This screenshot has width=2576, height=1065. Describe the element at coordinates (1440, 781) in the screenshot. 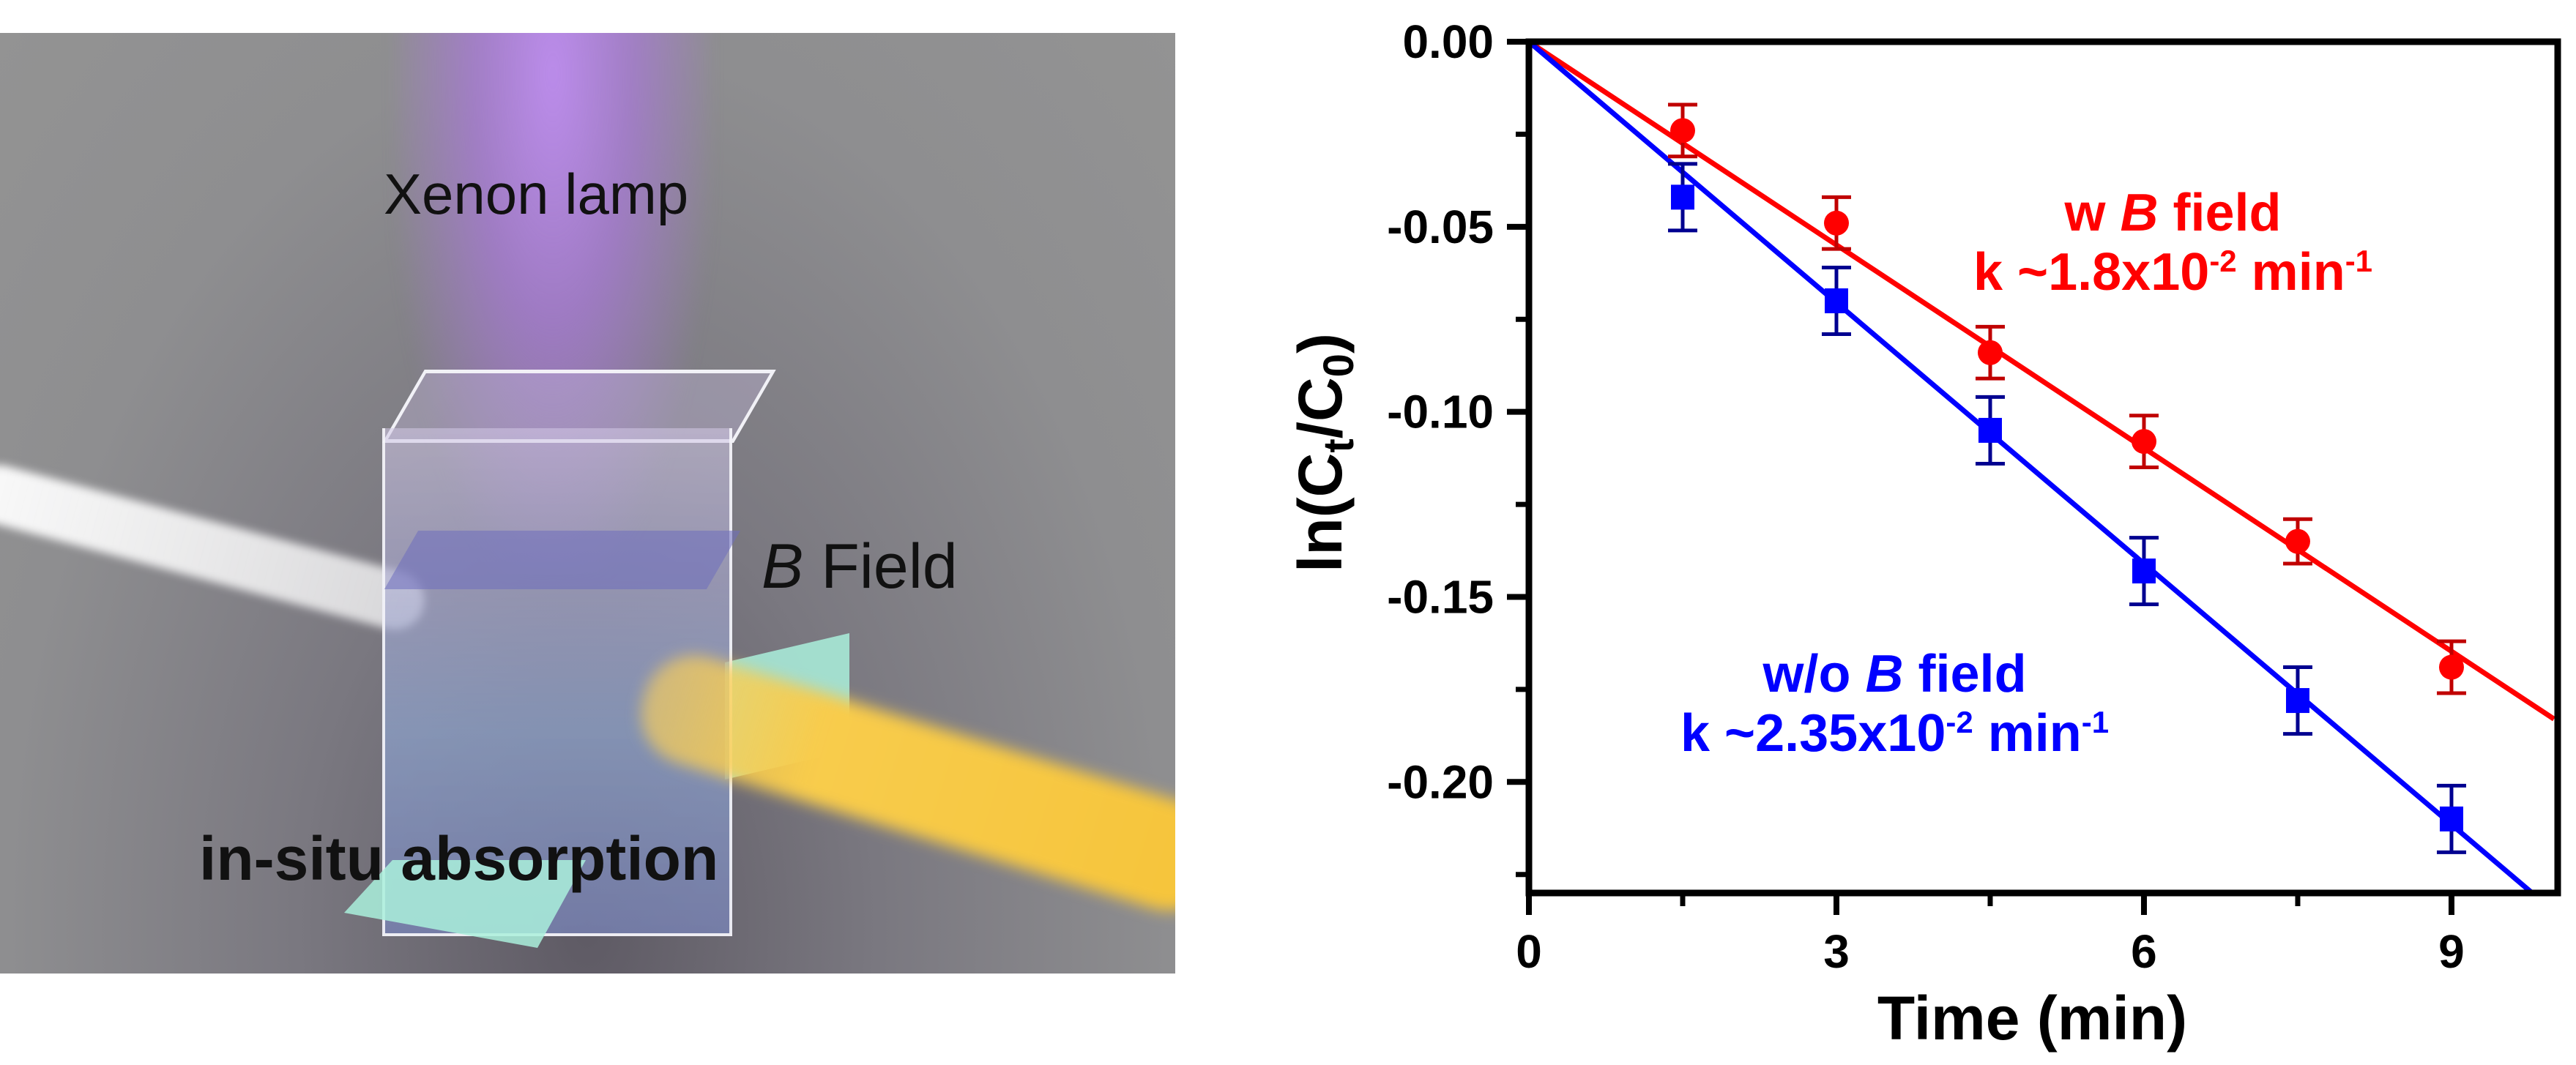

I see `y-tick-label: -0.20` at that location.